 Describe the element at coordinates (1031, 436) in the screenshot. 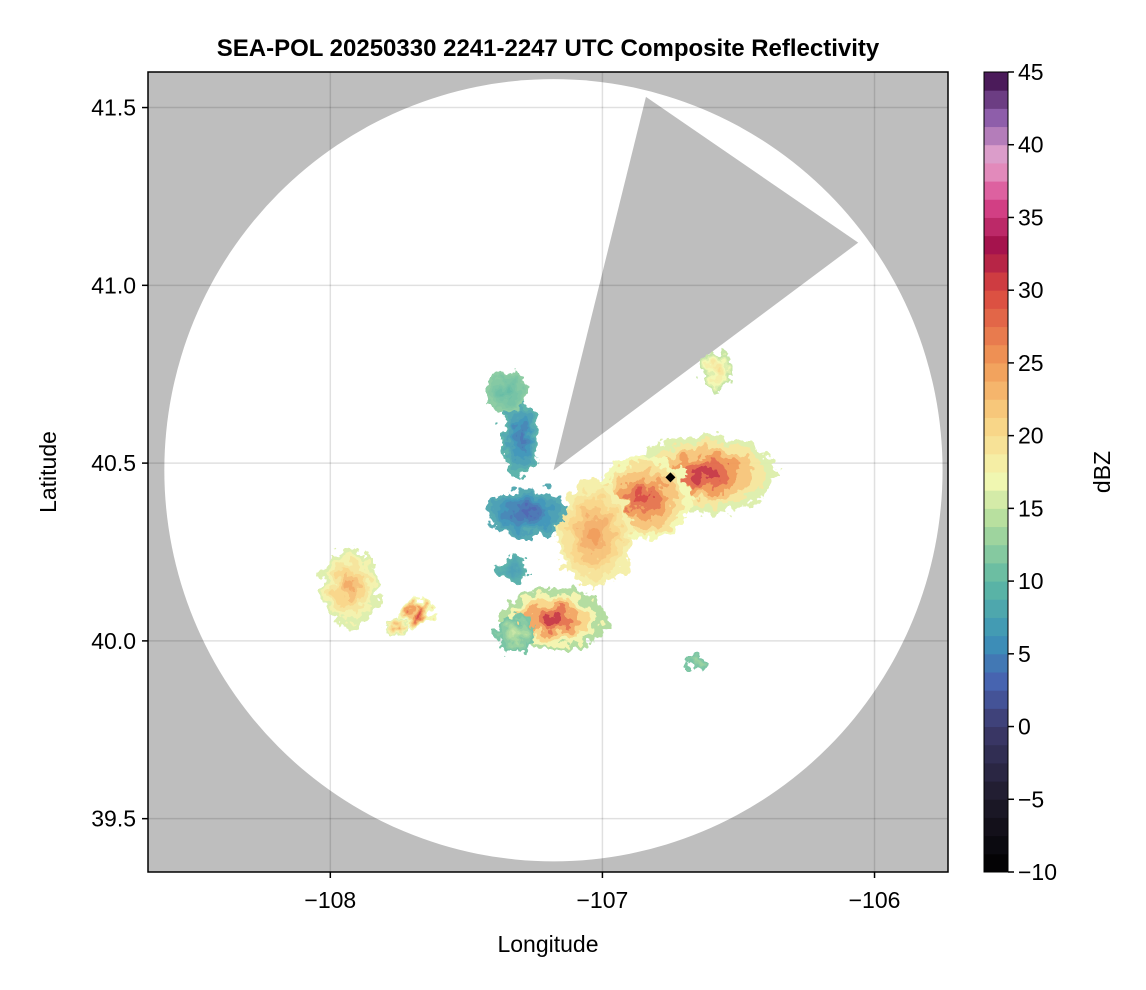

I see `colorbar-tick-label: 20` at that location.